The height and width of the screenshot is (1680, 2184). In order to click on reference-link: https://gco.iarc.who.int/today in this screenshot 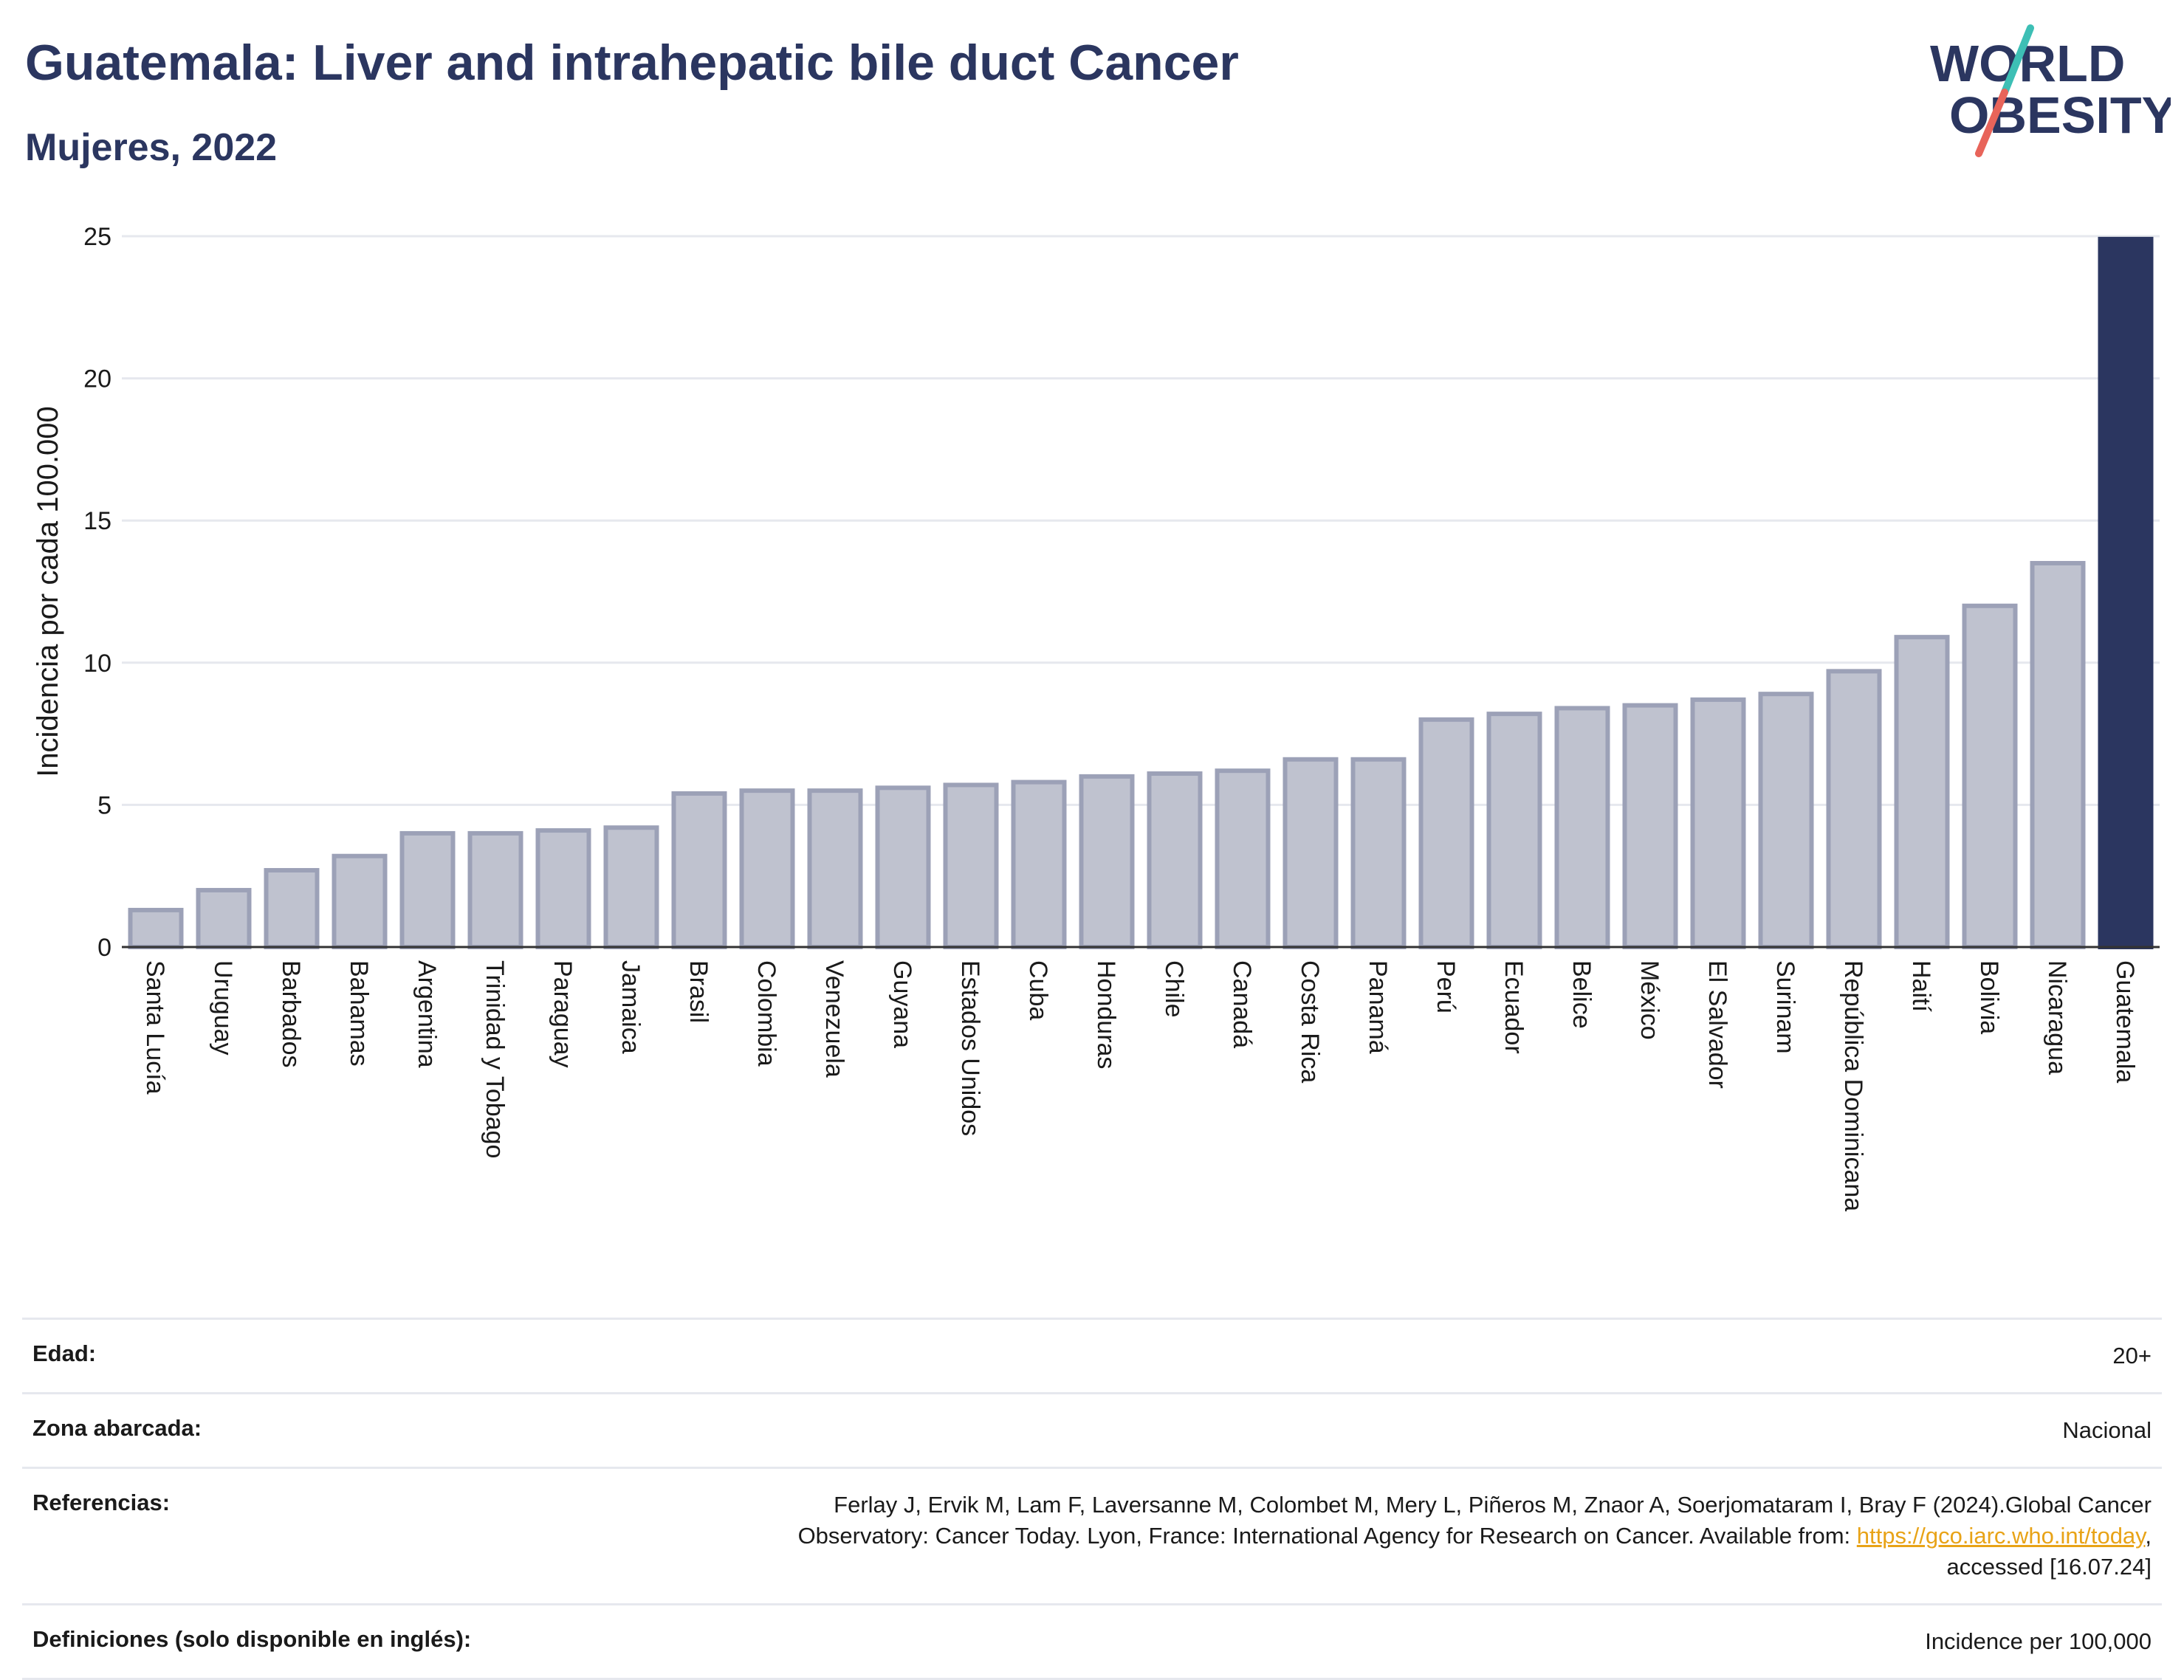, I will do `click(2001, 1536)`.